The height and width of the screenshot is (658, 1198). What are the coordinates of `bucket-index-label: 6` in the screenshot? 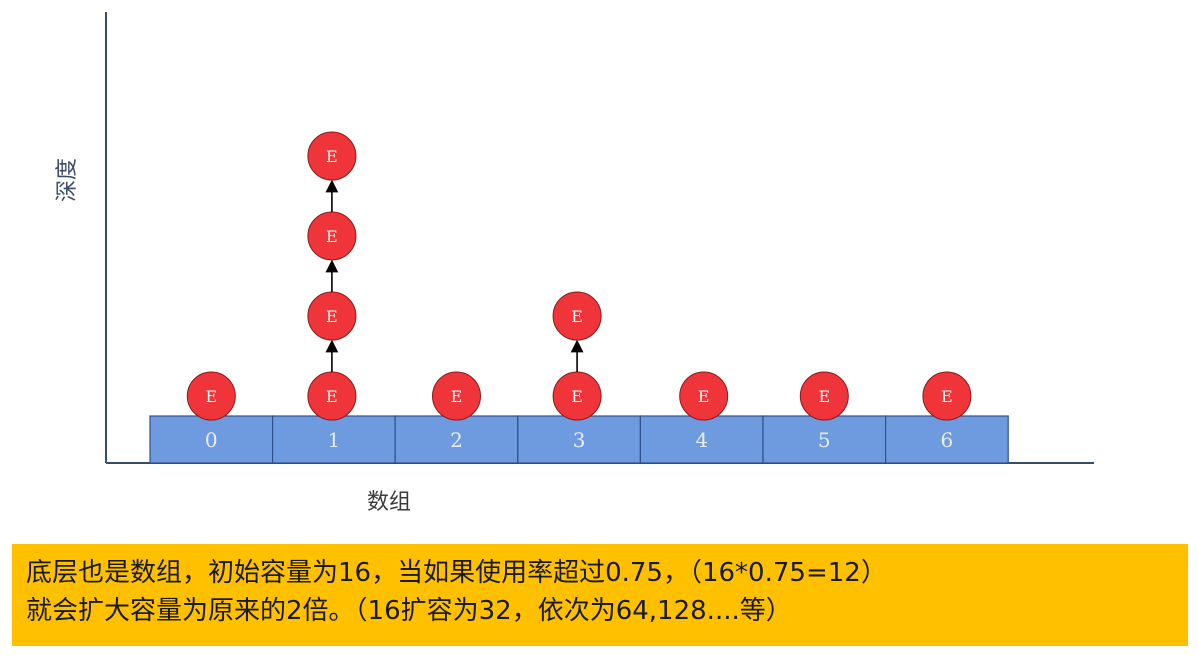 It's located at (947, 440).